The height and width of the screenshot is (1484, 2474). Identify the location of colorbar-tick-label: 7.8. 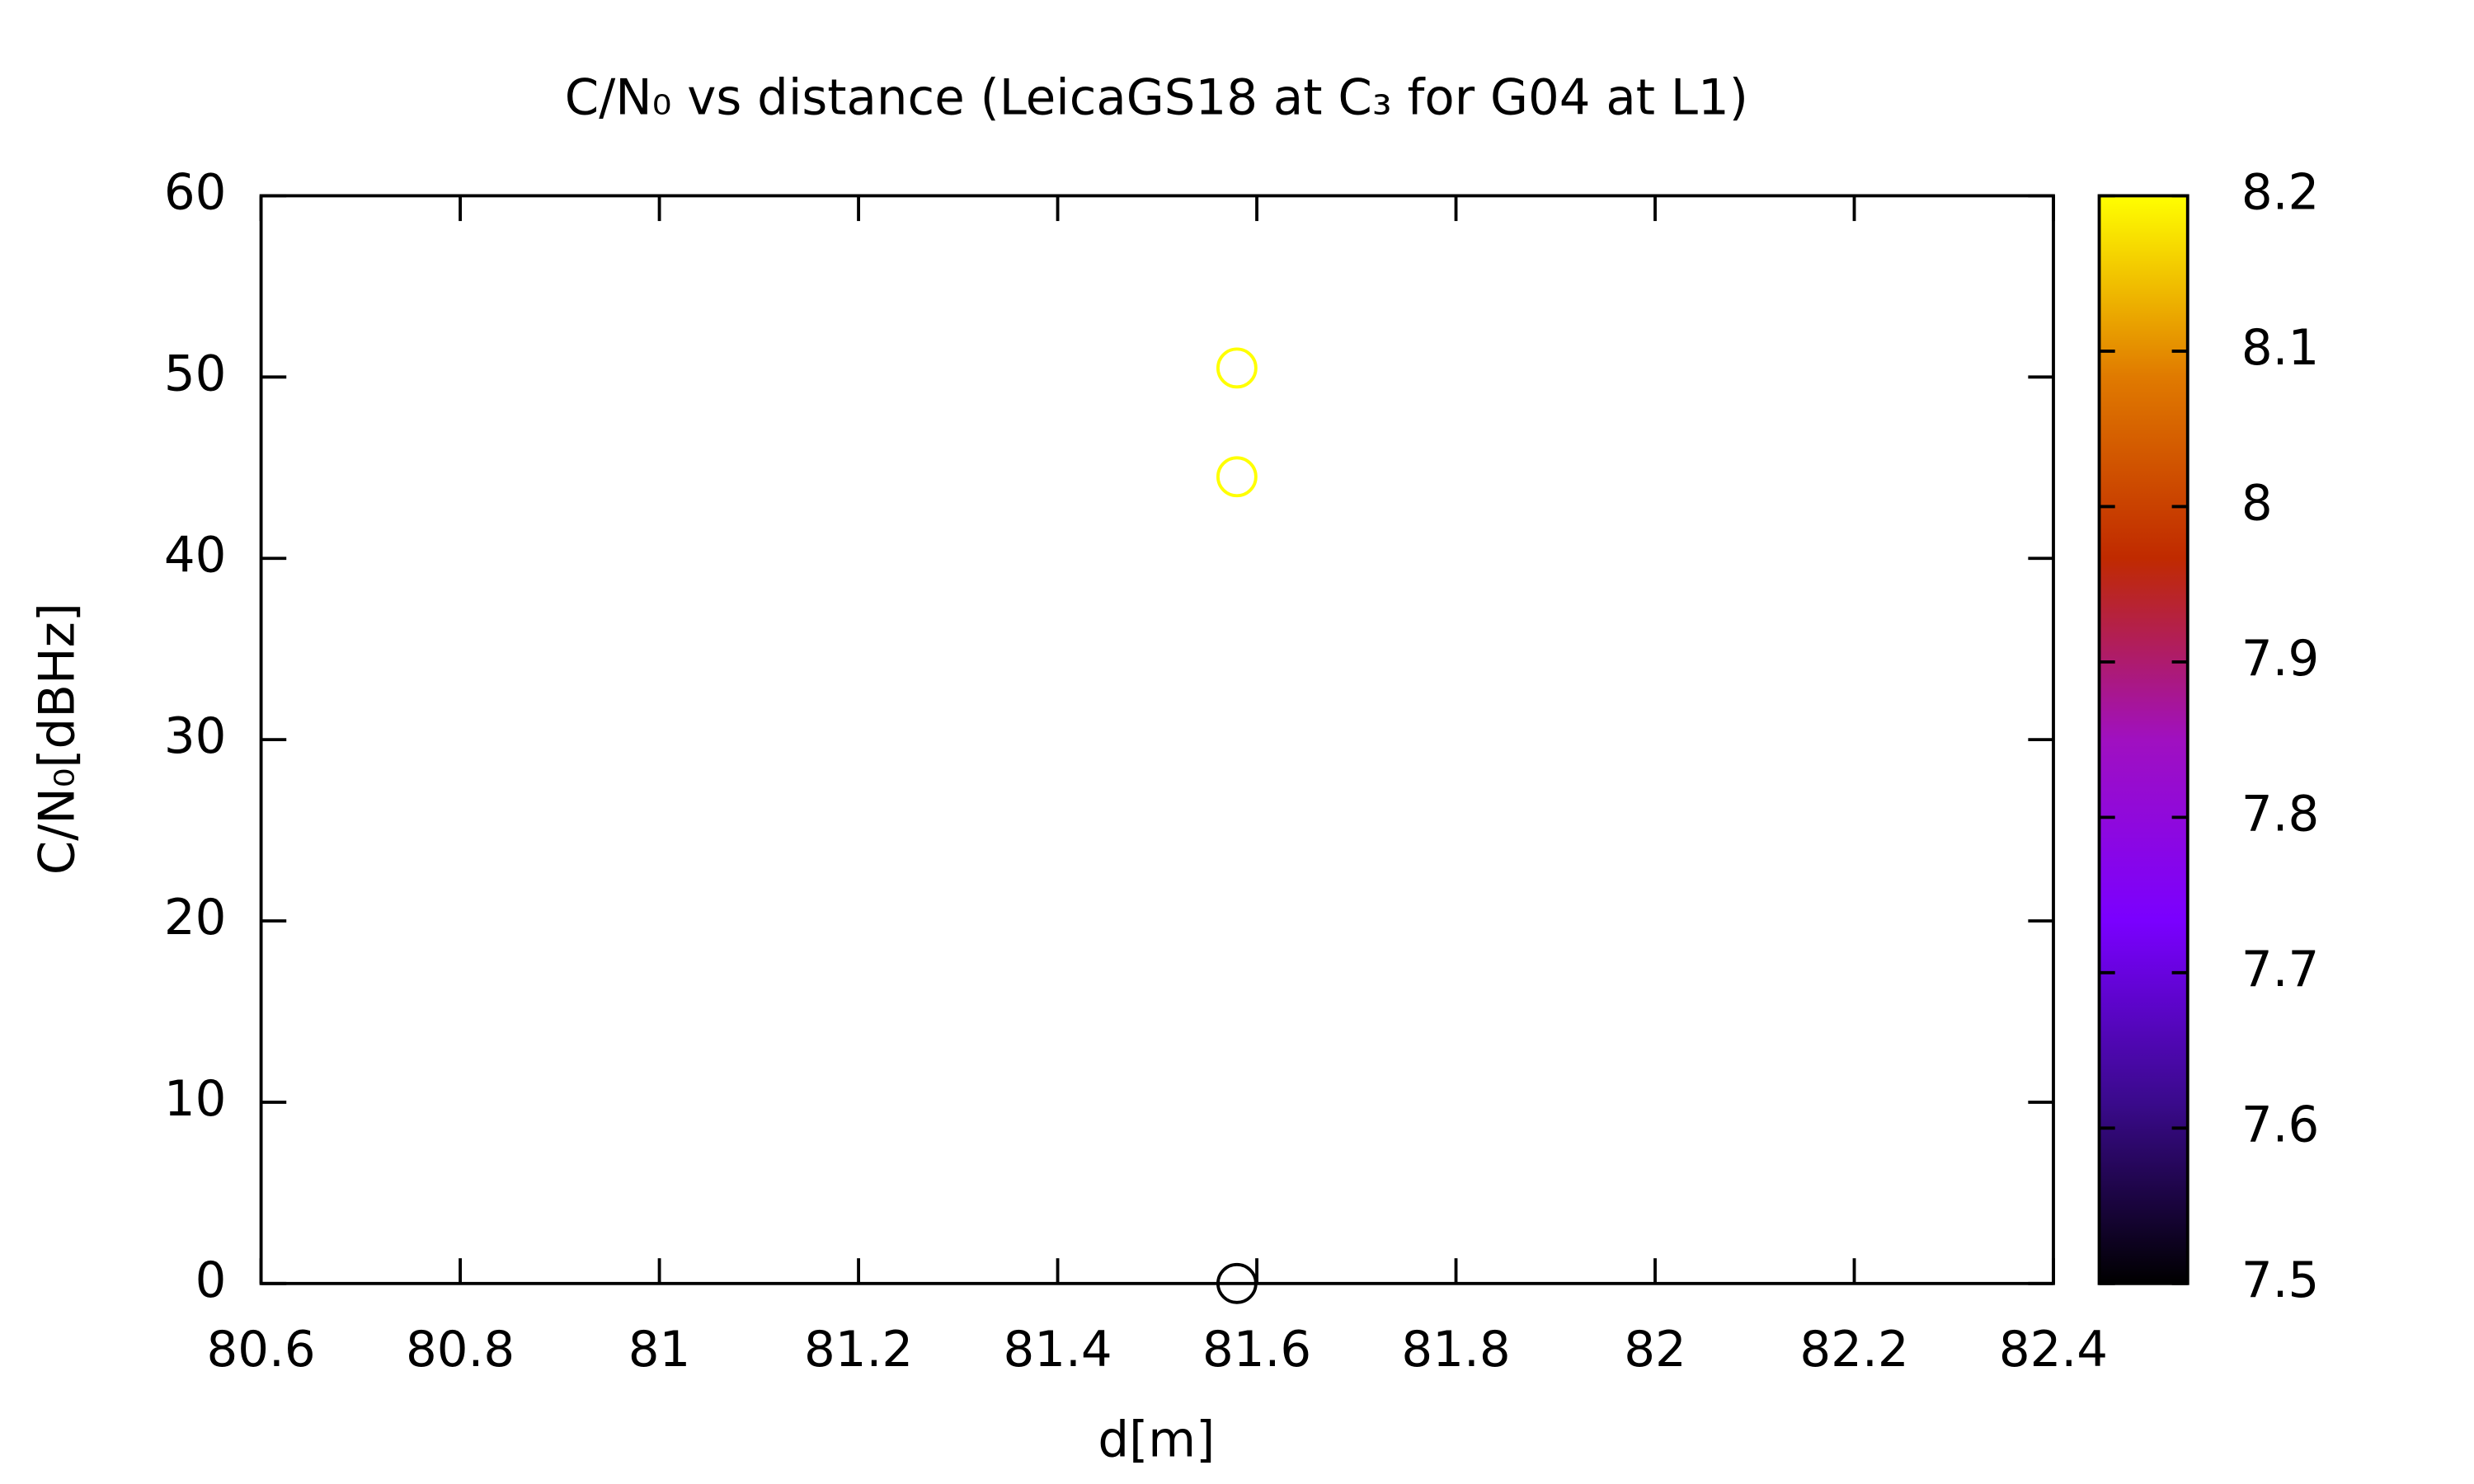
(2280, 813).